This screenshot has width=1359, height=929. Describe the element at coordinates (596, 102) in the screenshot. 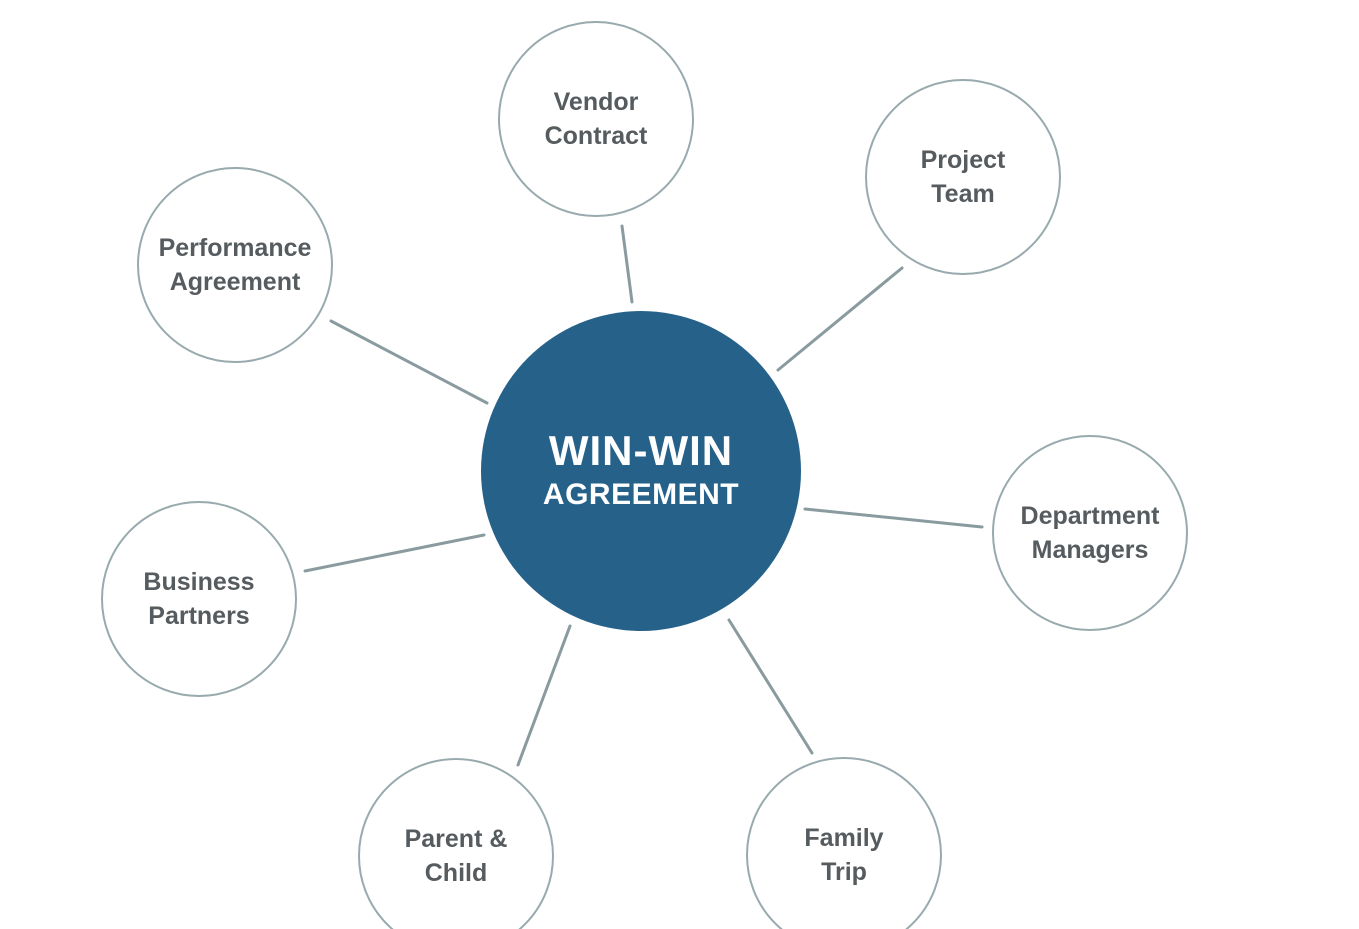

I see `node-label-line: Vendor` at that location.